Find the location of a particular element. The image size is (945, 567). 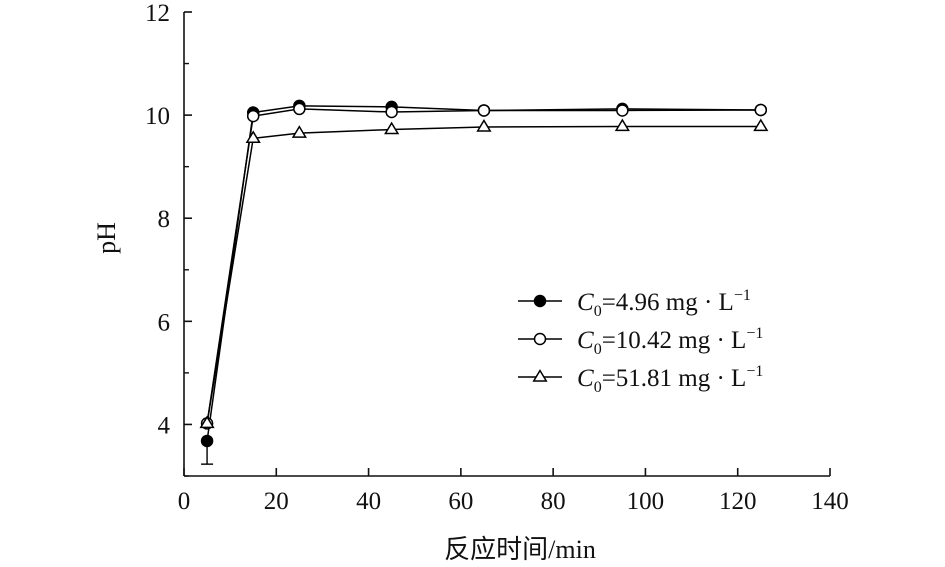

legend-item-1: C0=10.42 mg · L−1 is located at coordinates (640, 341).